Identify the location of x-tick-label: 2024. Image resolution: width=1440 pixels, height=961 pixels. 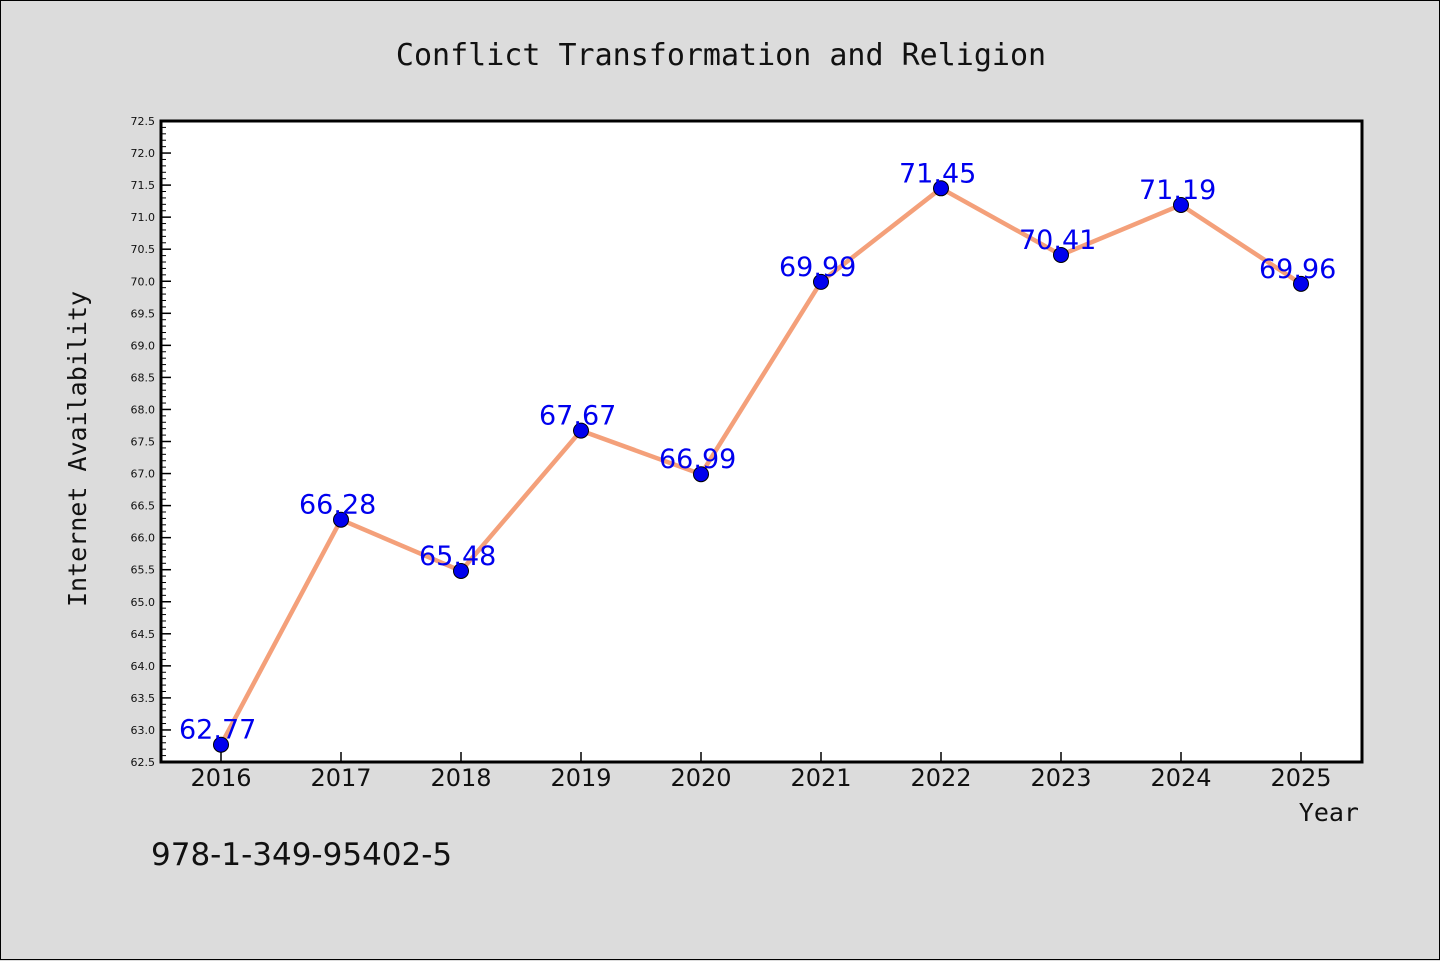
(1180, 778).